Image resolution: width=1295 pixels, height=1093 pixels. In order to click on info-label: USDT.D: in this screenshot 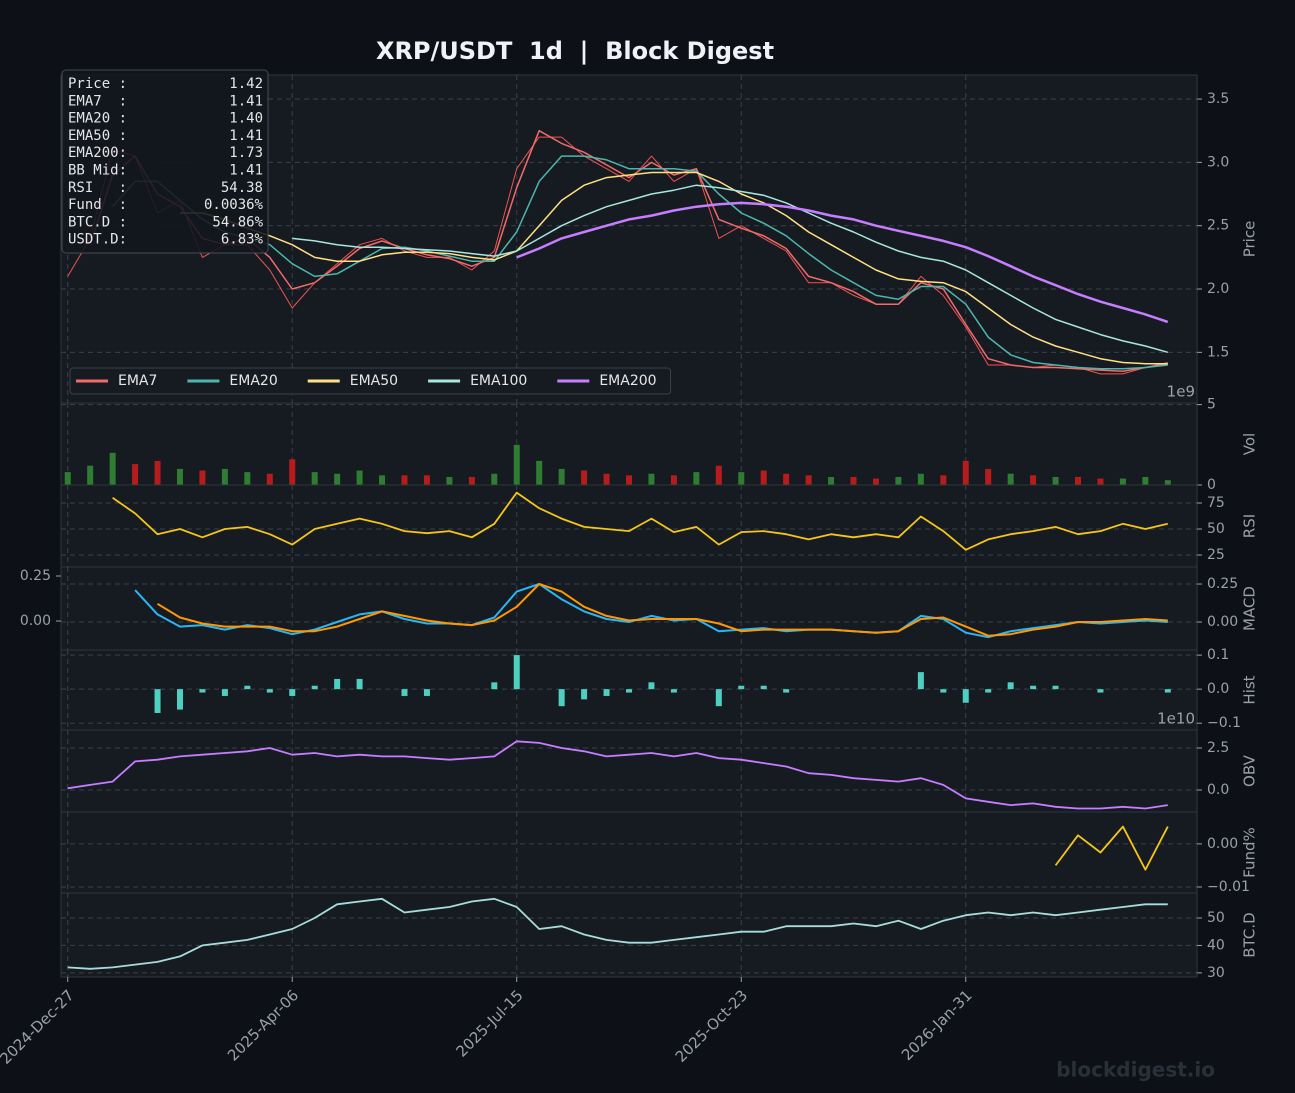, I will do `click(97, 240)`.